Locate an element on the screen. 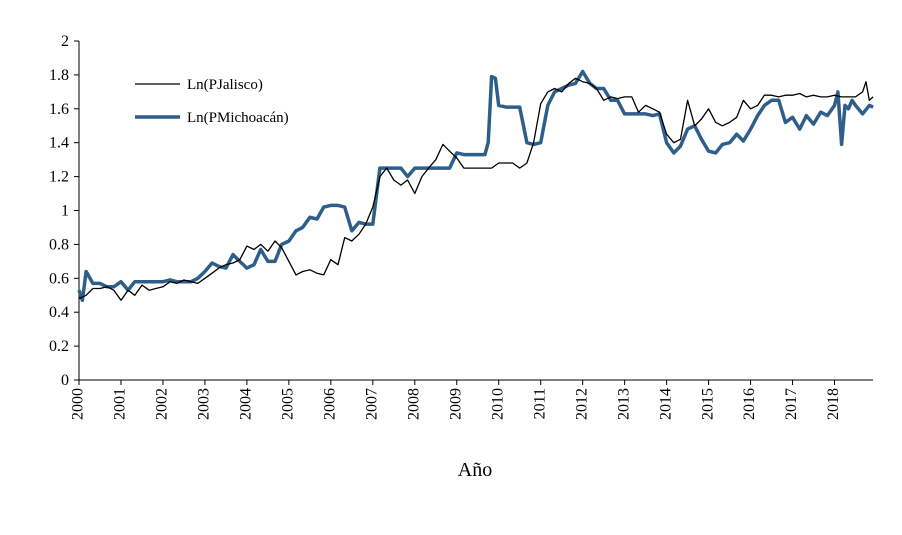  x-tick-label: 2006 is located at coordinates (330, 404).